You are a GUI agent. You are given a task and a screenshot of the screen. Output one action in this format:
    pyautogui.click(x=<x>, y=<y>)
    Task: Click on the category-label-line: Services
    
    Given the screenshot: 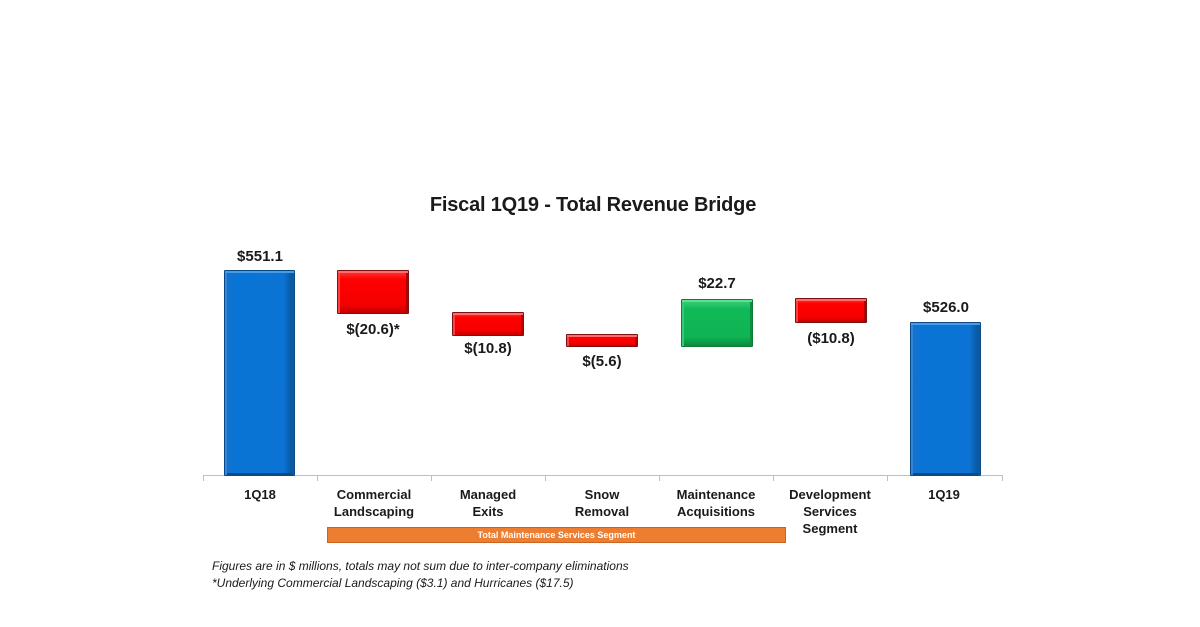 What is the action you would take?
    pyautogui.click(x=830, y=511)
    